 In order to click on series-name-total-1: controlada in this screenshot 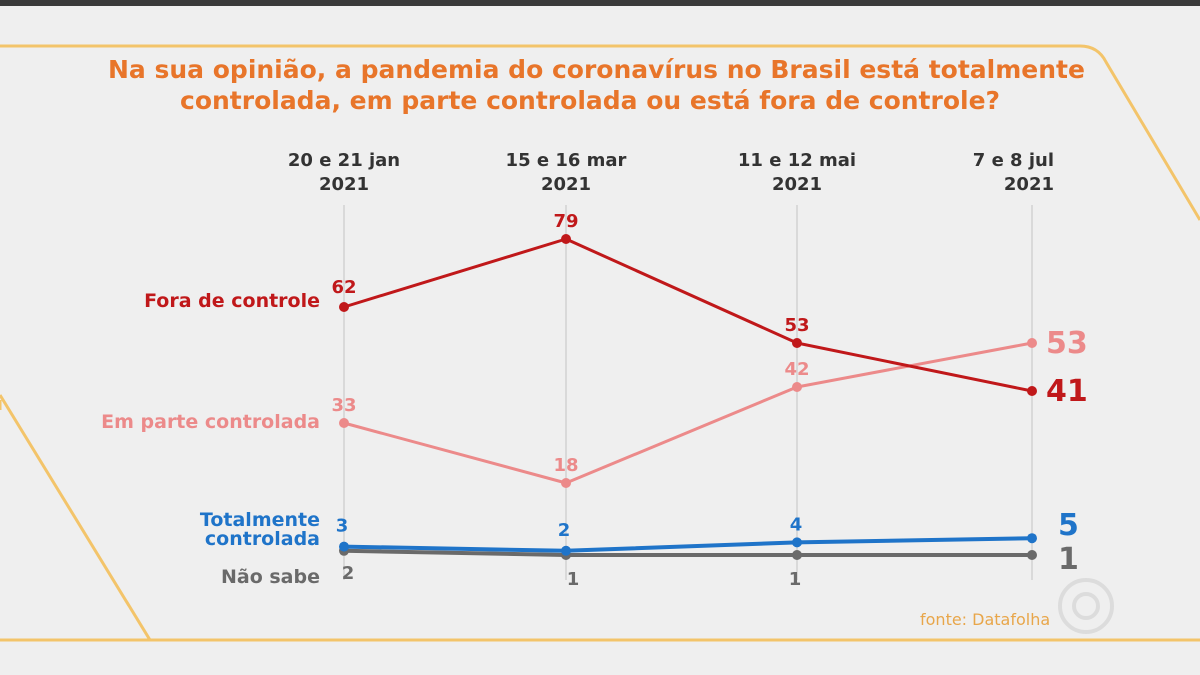, I will do `click(262, 539)`.